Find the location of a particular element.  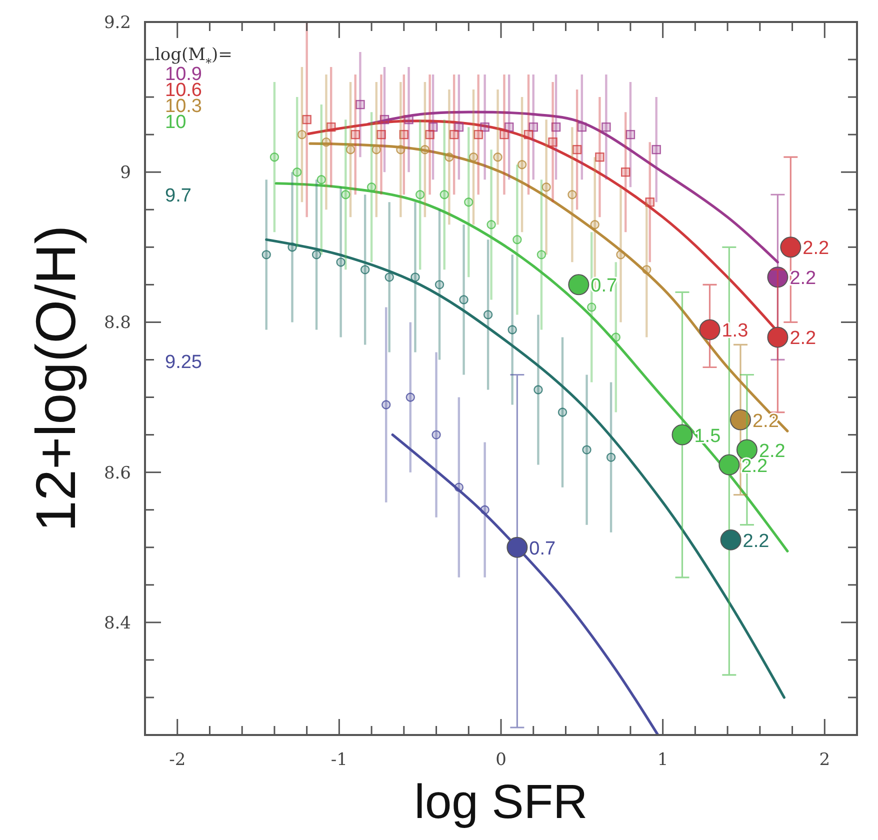

y-axis-title: 12+log(O/H) is located at coordinates (55, 378).